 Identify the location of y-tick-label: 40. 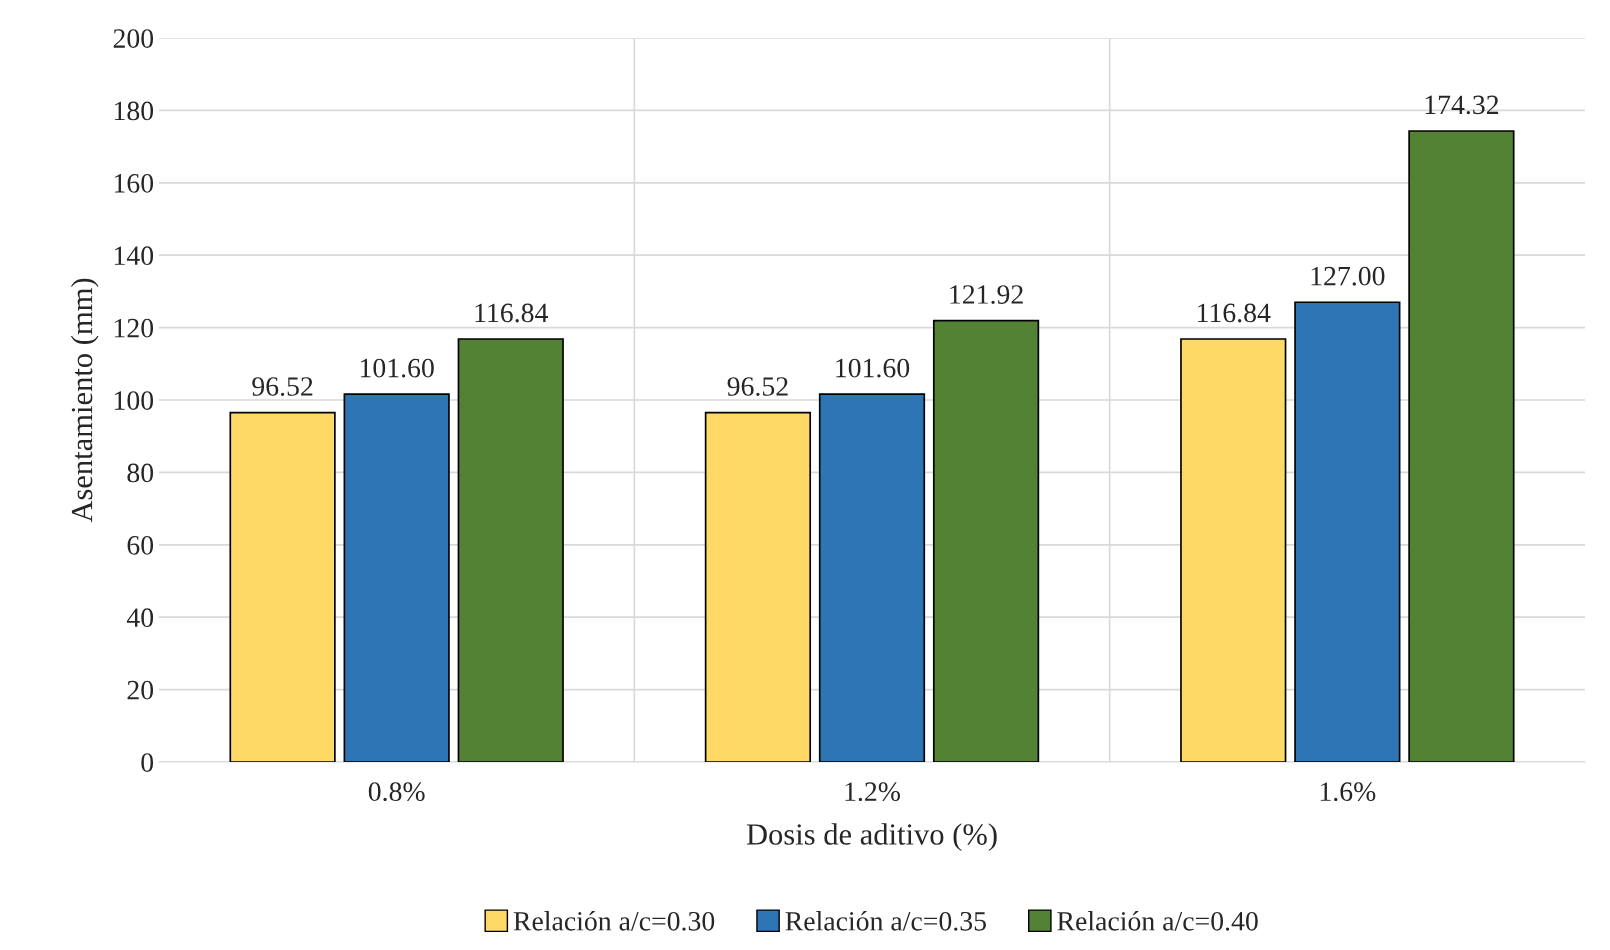
(140, 618).